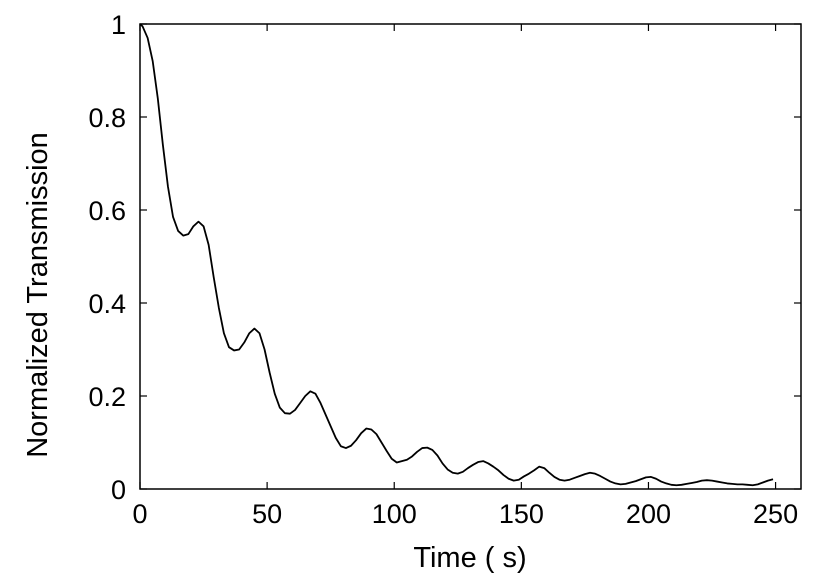  I want to click on x-tick-label: 0, so click(139, 514).